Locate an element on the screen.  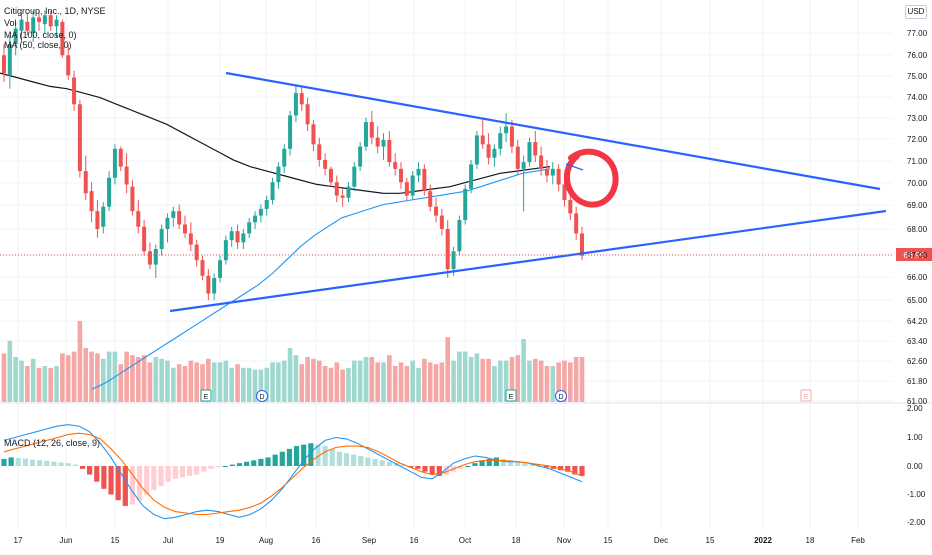
marker-label: D is located at coordinates (261, 397).